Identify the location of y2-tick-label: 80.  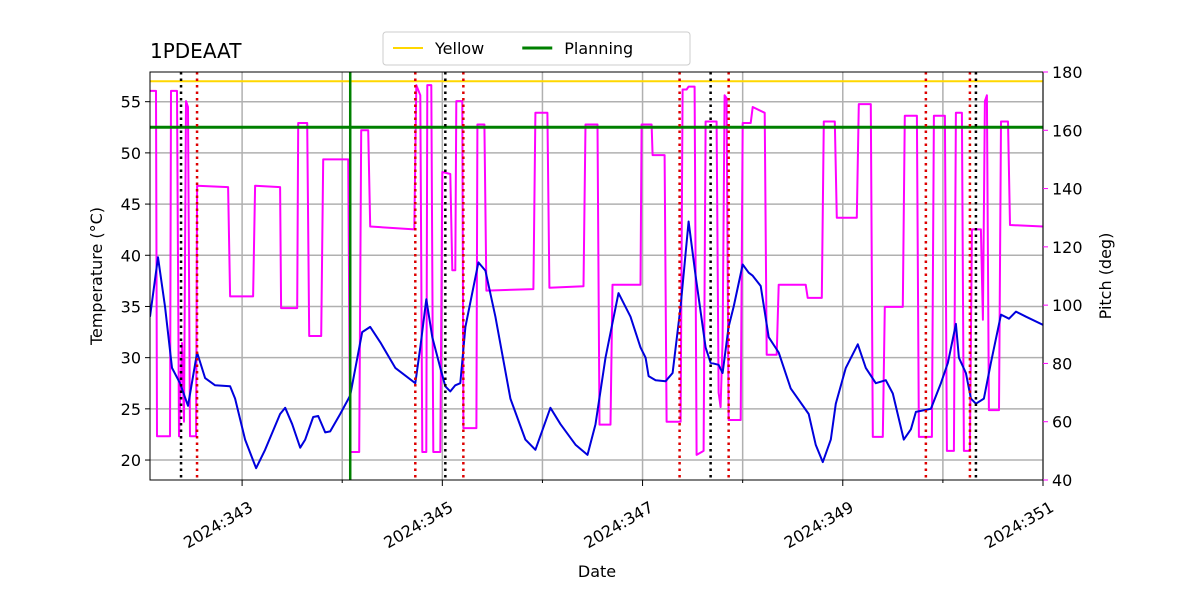
(1062, 363).